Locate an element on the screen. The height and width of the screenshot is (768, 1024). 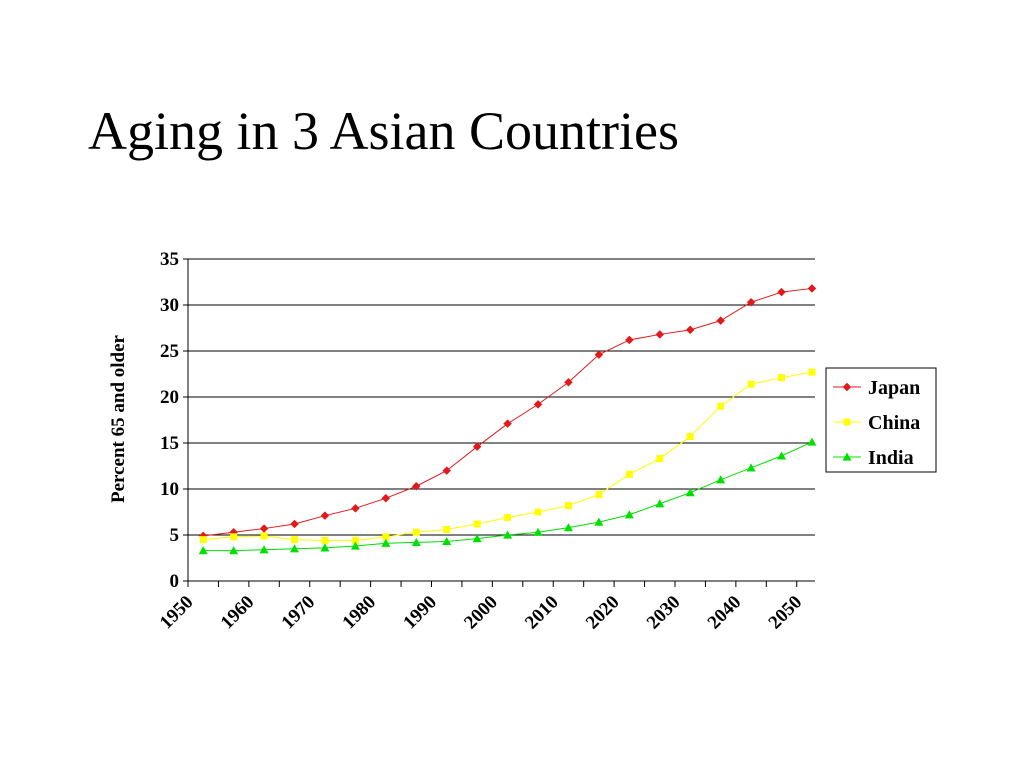
y-tick-label: 5 is located at coordinates (175, 535).